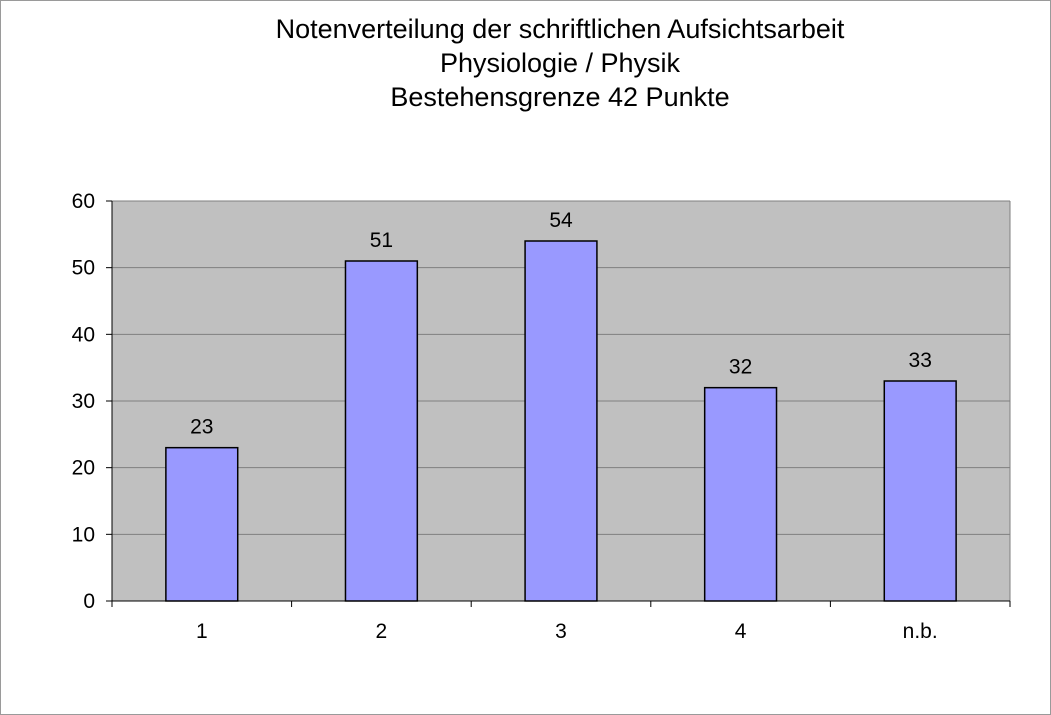  Describe the element at coordinates (201, 427) in the screenshot. I see `data-label: 23` at that location.